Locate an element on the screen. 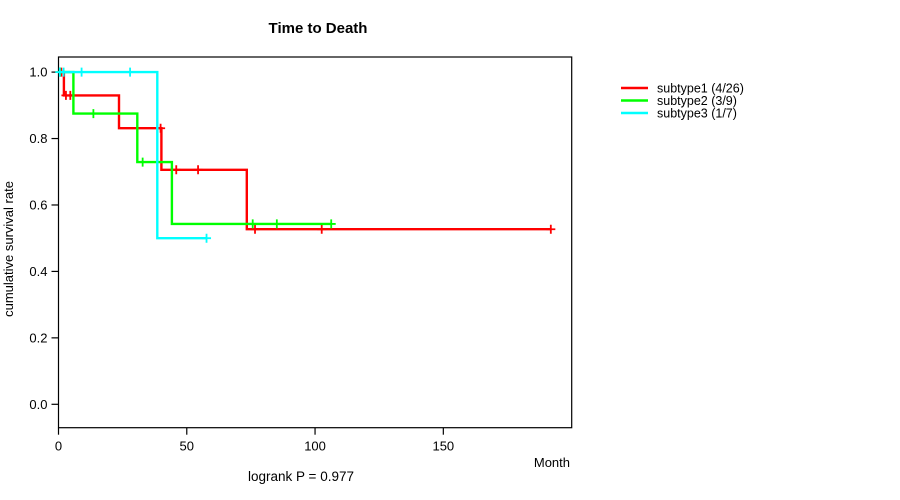  legend-label: subtype3 (1/7) is located at coordinates (697, 114).